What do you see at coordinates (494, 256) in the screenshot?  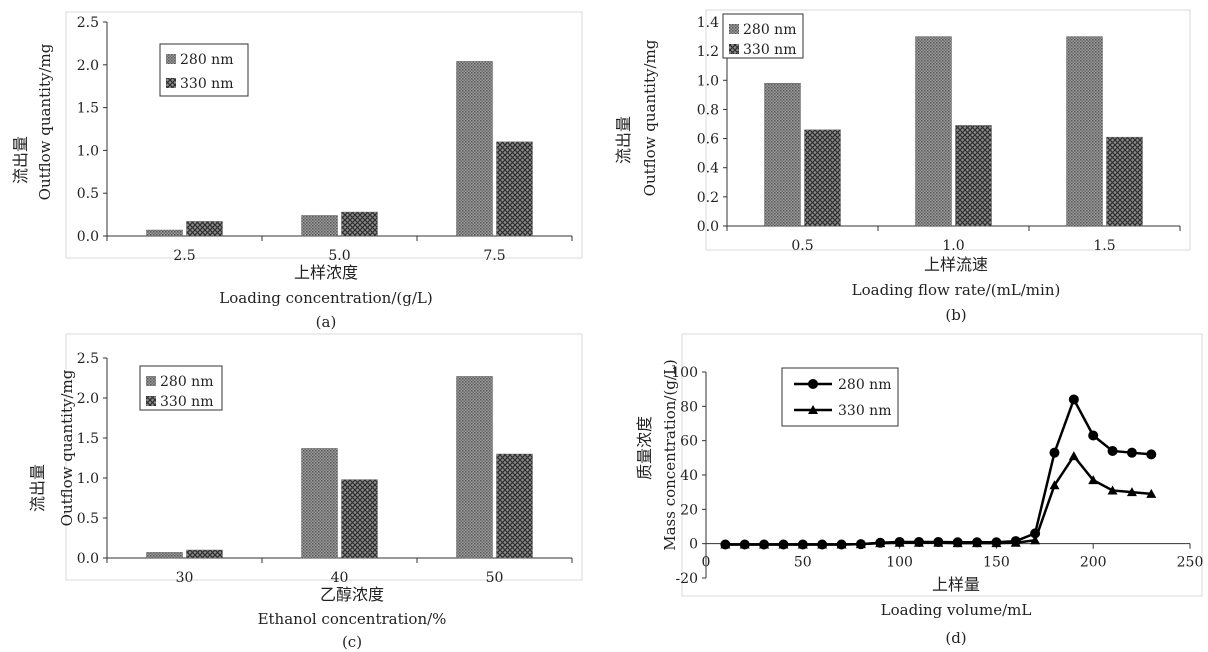 I see `x-tick-label: 7.5` at bounding box center [494, 256].